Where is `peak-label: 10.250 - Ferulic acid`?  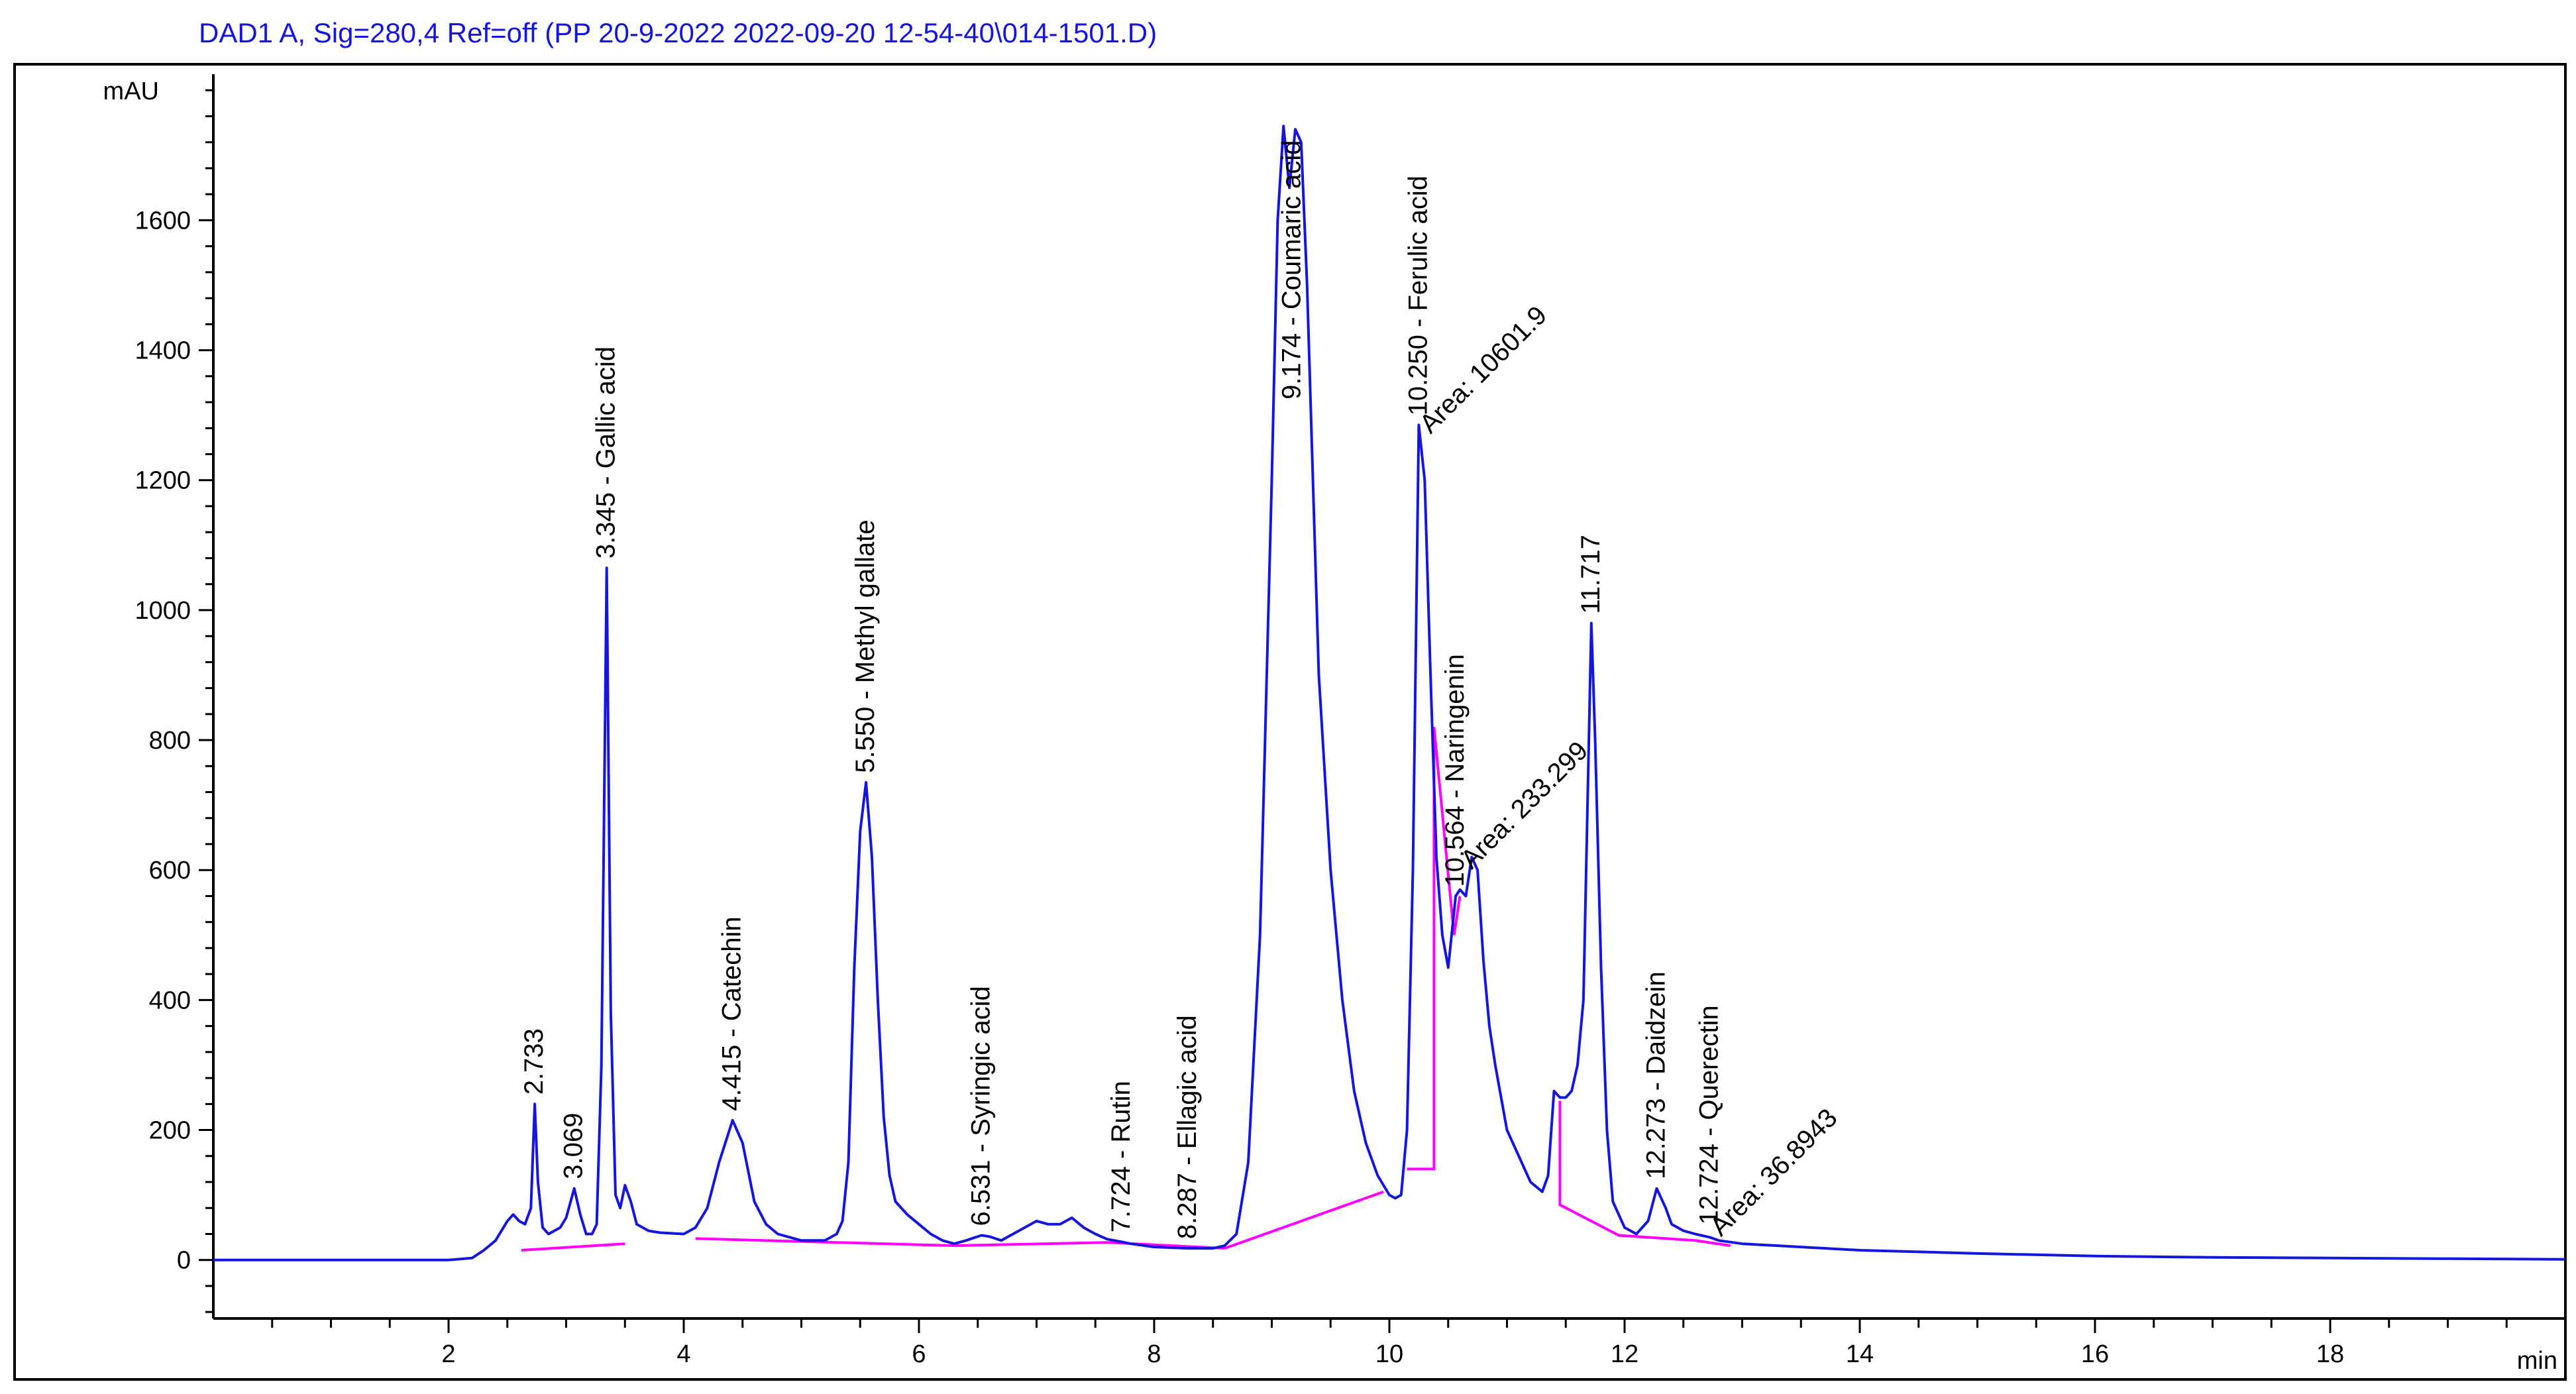 peak-label: 10.250 - Ferulic acid is located at coordinates (1417, 295).